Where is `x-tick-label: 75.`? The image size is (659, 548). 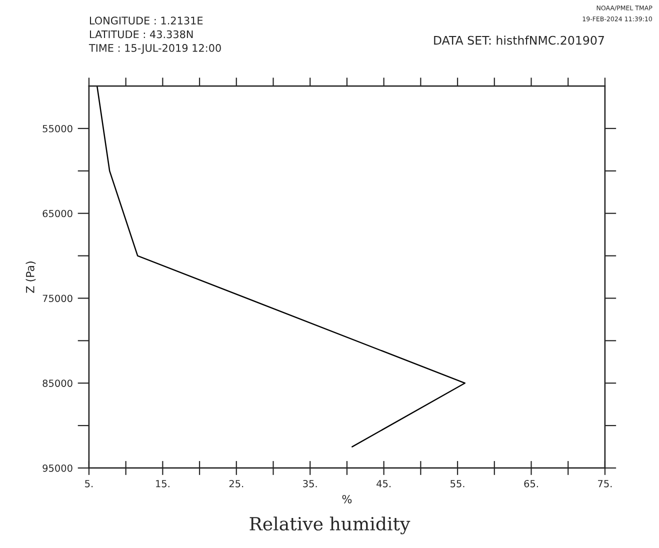
x-tick-label: 75. is located at coordinates (605, 484).